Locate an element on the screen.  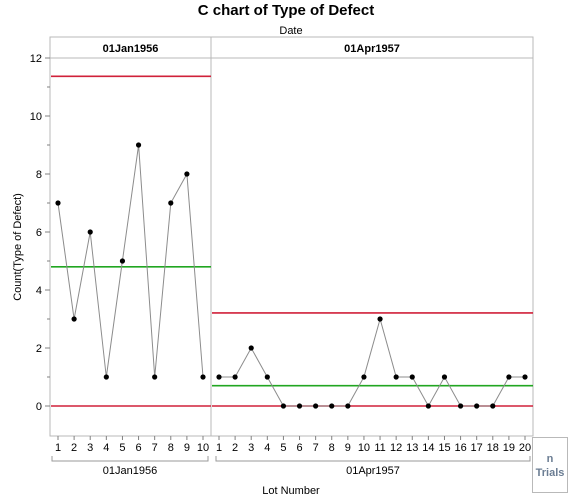
y-tick-label: 4 is located at coordinates (39, 291).